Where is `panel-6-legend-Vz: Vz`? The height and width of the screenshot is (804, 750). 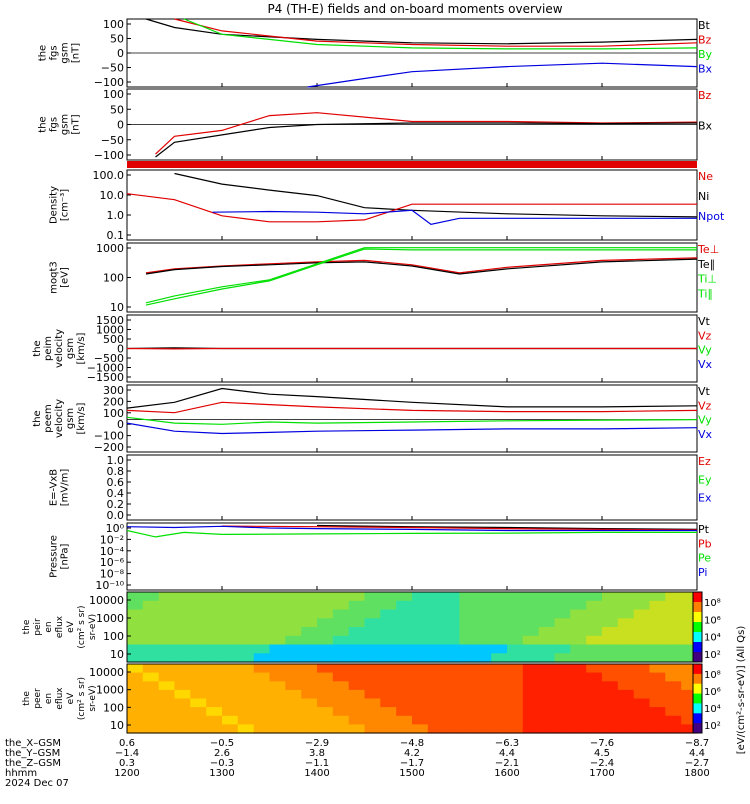
panel-6-legend-Vz: Vz is located at coordinates (705, 405).